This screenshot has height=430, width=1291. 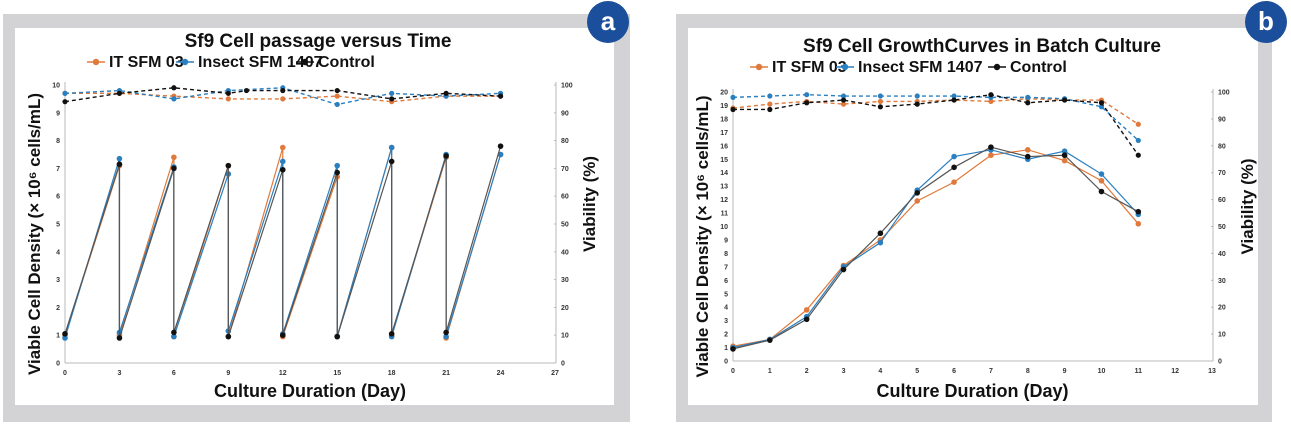 I want to click on panel-b-x-tick-label: 12, so click(x=1175, y=371).